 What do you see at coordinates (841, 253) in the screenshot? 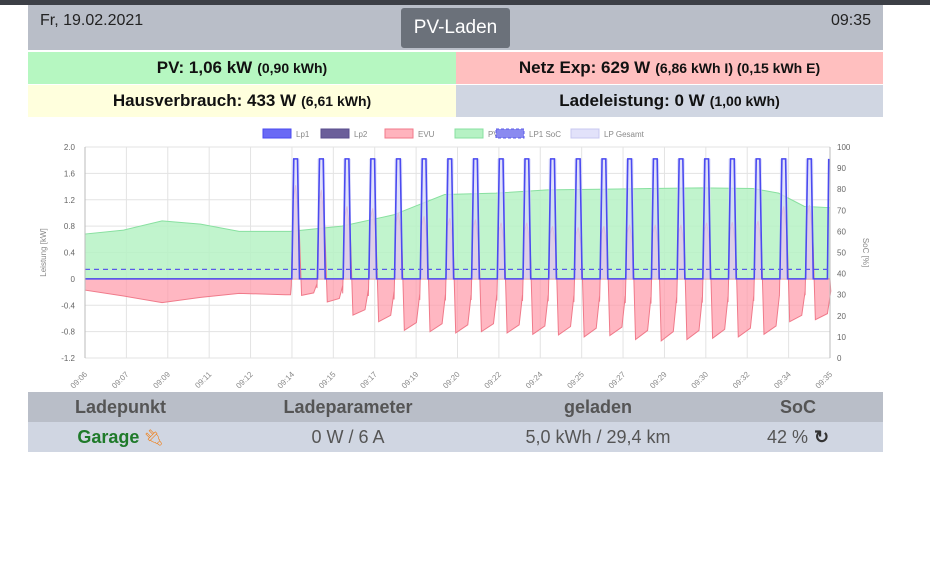
I see `y2-tick-label: 50` at bounding box center [841, 253].